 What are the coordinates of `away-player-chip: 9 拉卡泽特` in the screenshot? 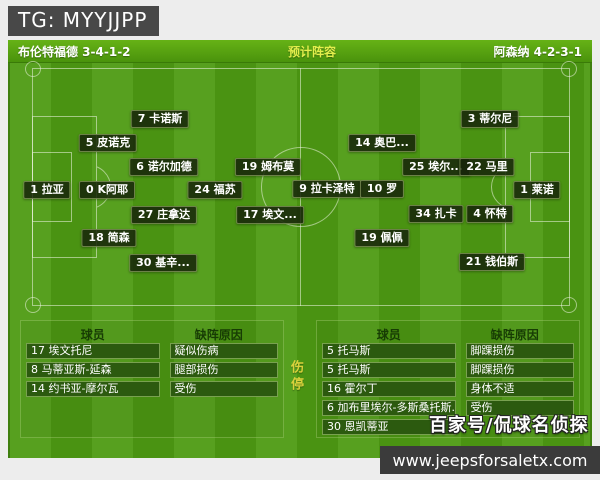 It's located at (327, 189).